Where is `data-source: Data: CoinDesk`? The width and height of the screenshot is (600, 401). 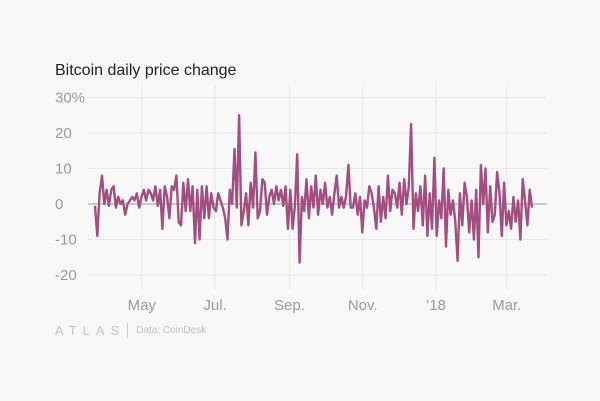
data-source: Data: CoinDesk is located at coordinates (171, 330).